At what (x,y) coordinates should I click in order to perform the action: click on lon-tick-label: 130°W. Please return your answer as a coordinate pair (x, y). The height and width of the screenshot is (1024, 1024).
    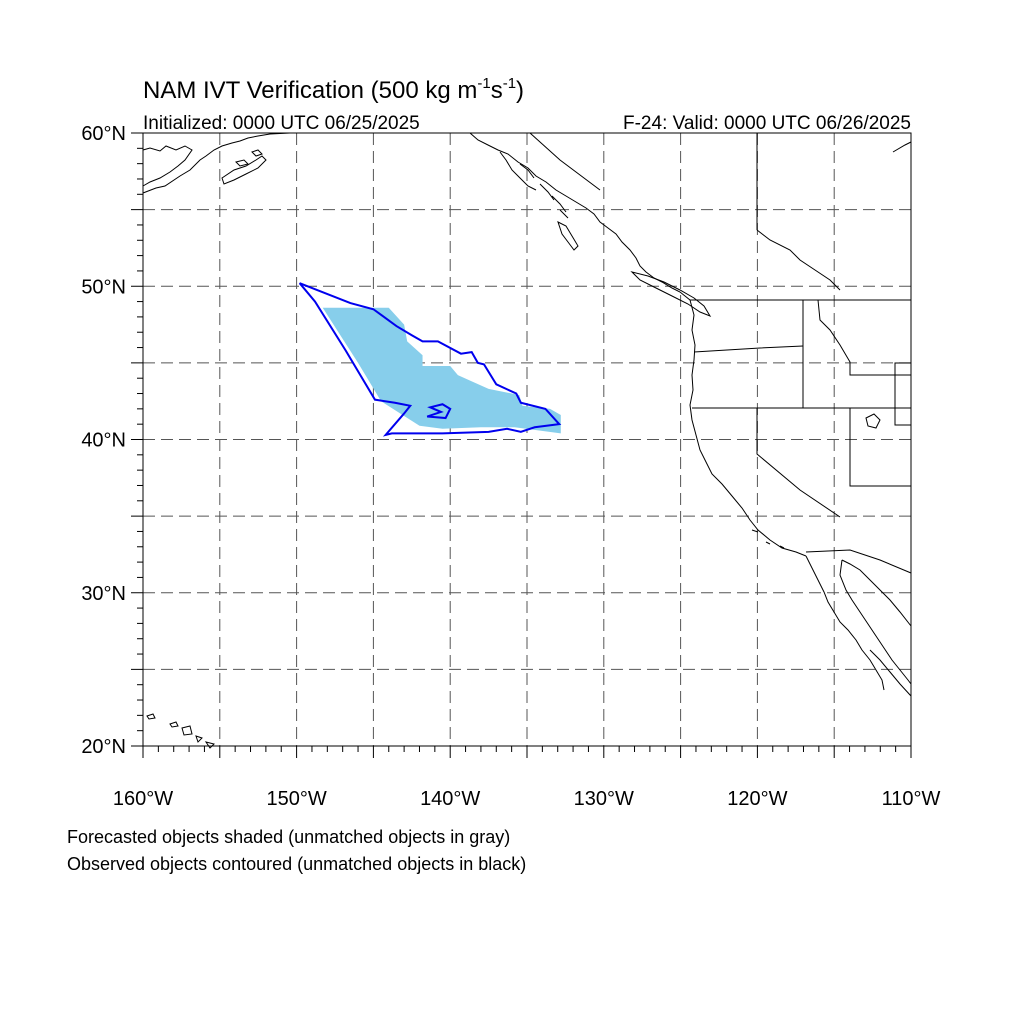
    Looking at the image, I should click on (604, 799).